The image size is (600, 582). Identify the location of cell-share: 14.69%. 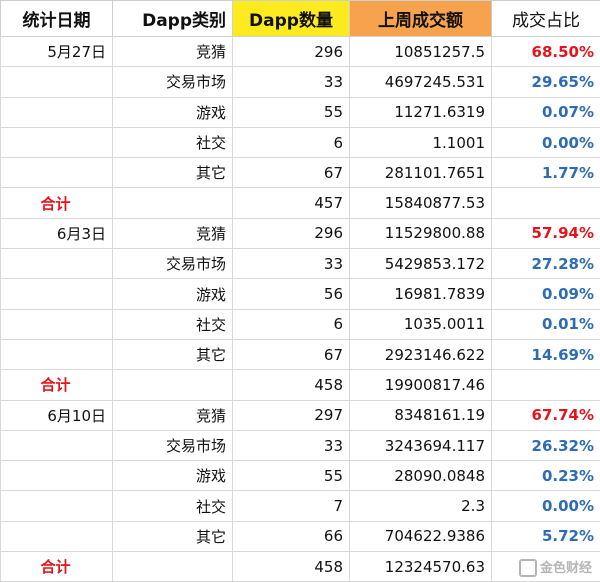
(546, 354).